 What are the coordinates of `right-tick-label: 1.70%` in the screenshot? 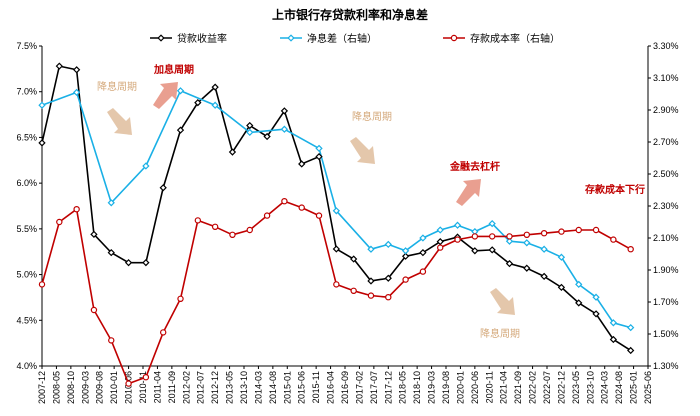 It's located at (666, 302).